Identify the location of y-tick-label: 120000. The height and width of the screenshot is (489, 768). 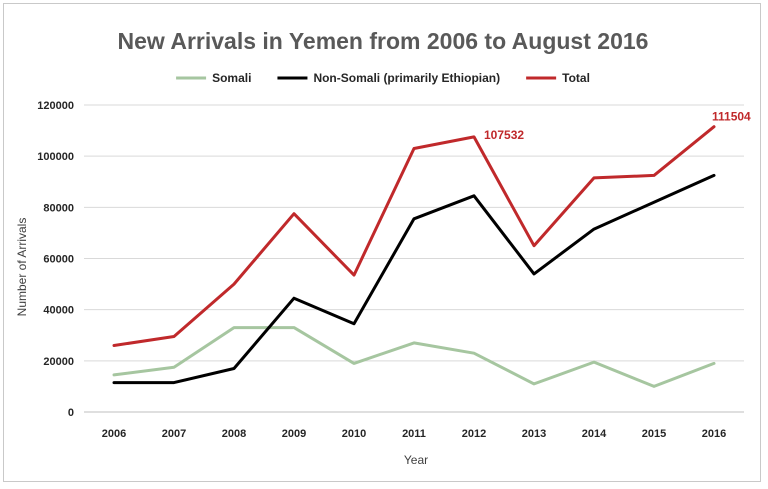
(55, 106).